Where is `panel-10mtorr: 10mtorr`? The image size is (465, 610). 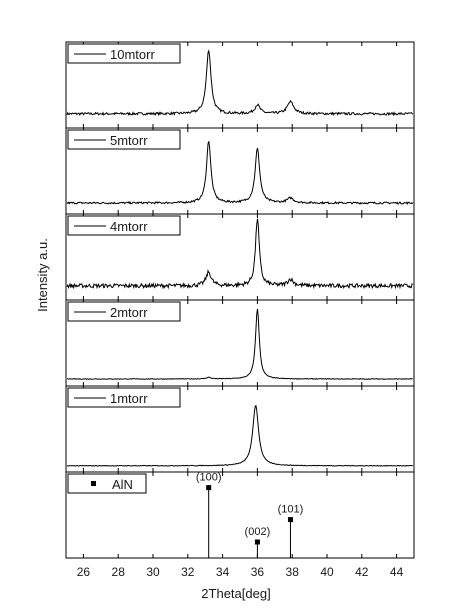 panel-10mtorr: 10mtorr is located at coordinates (240, 85).